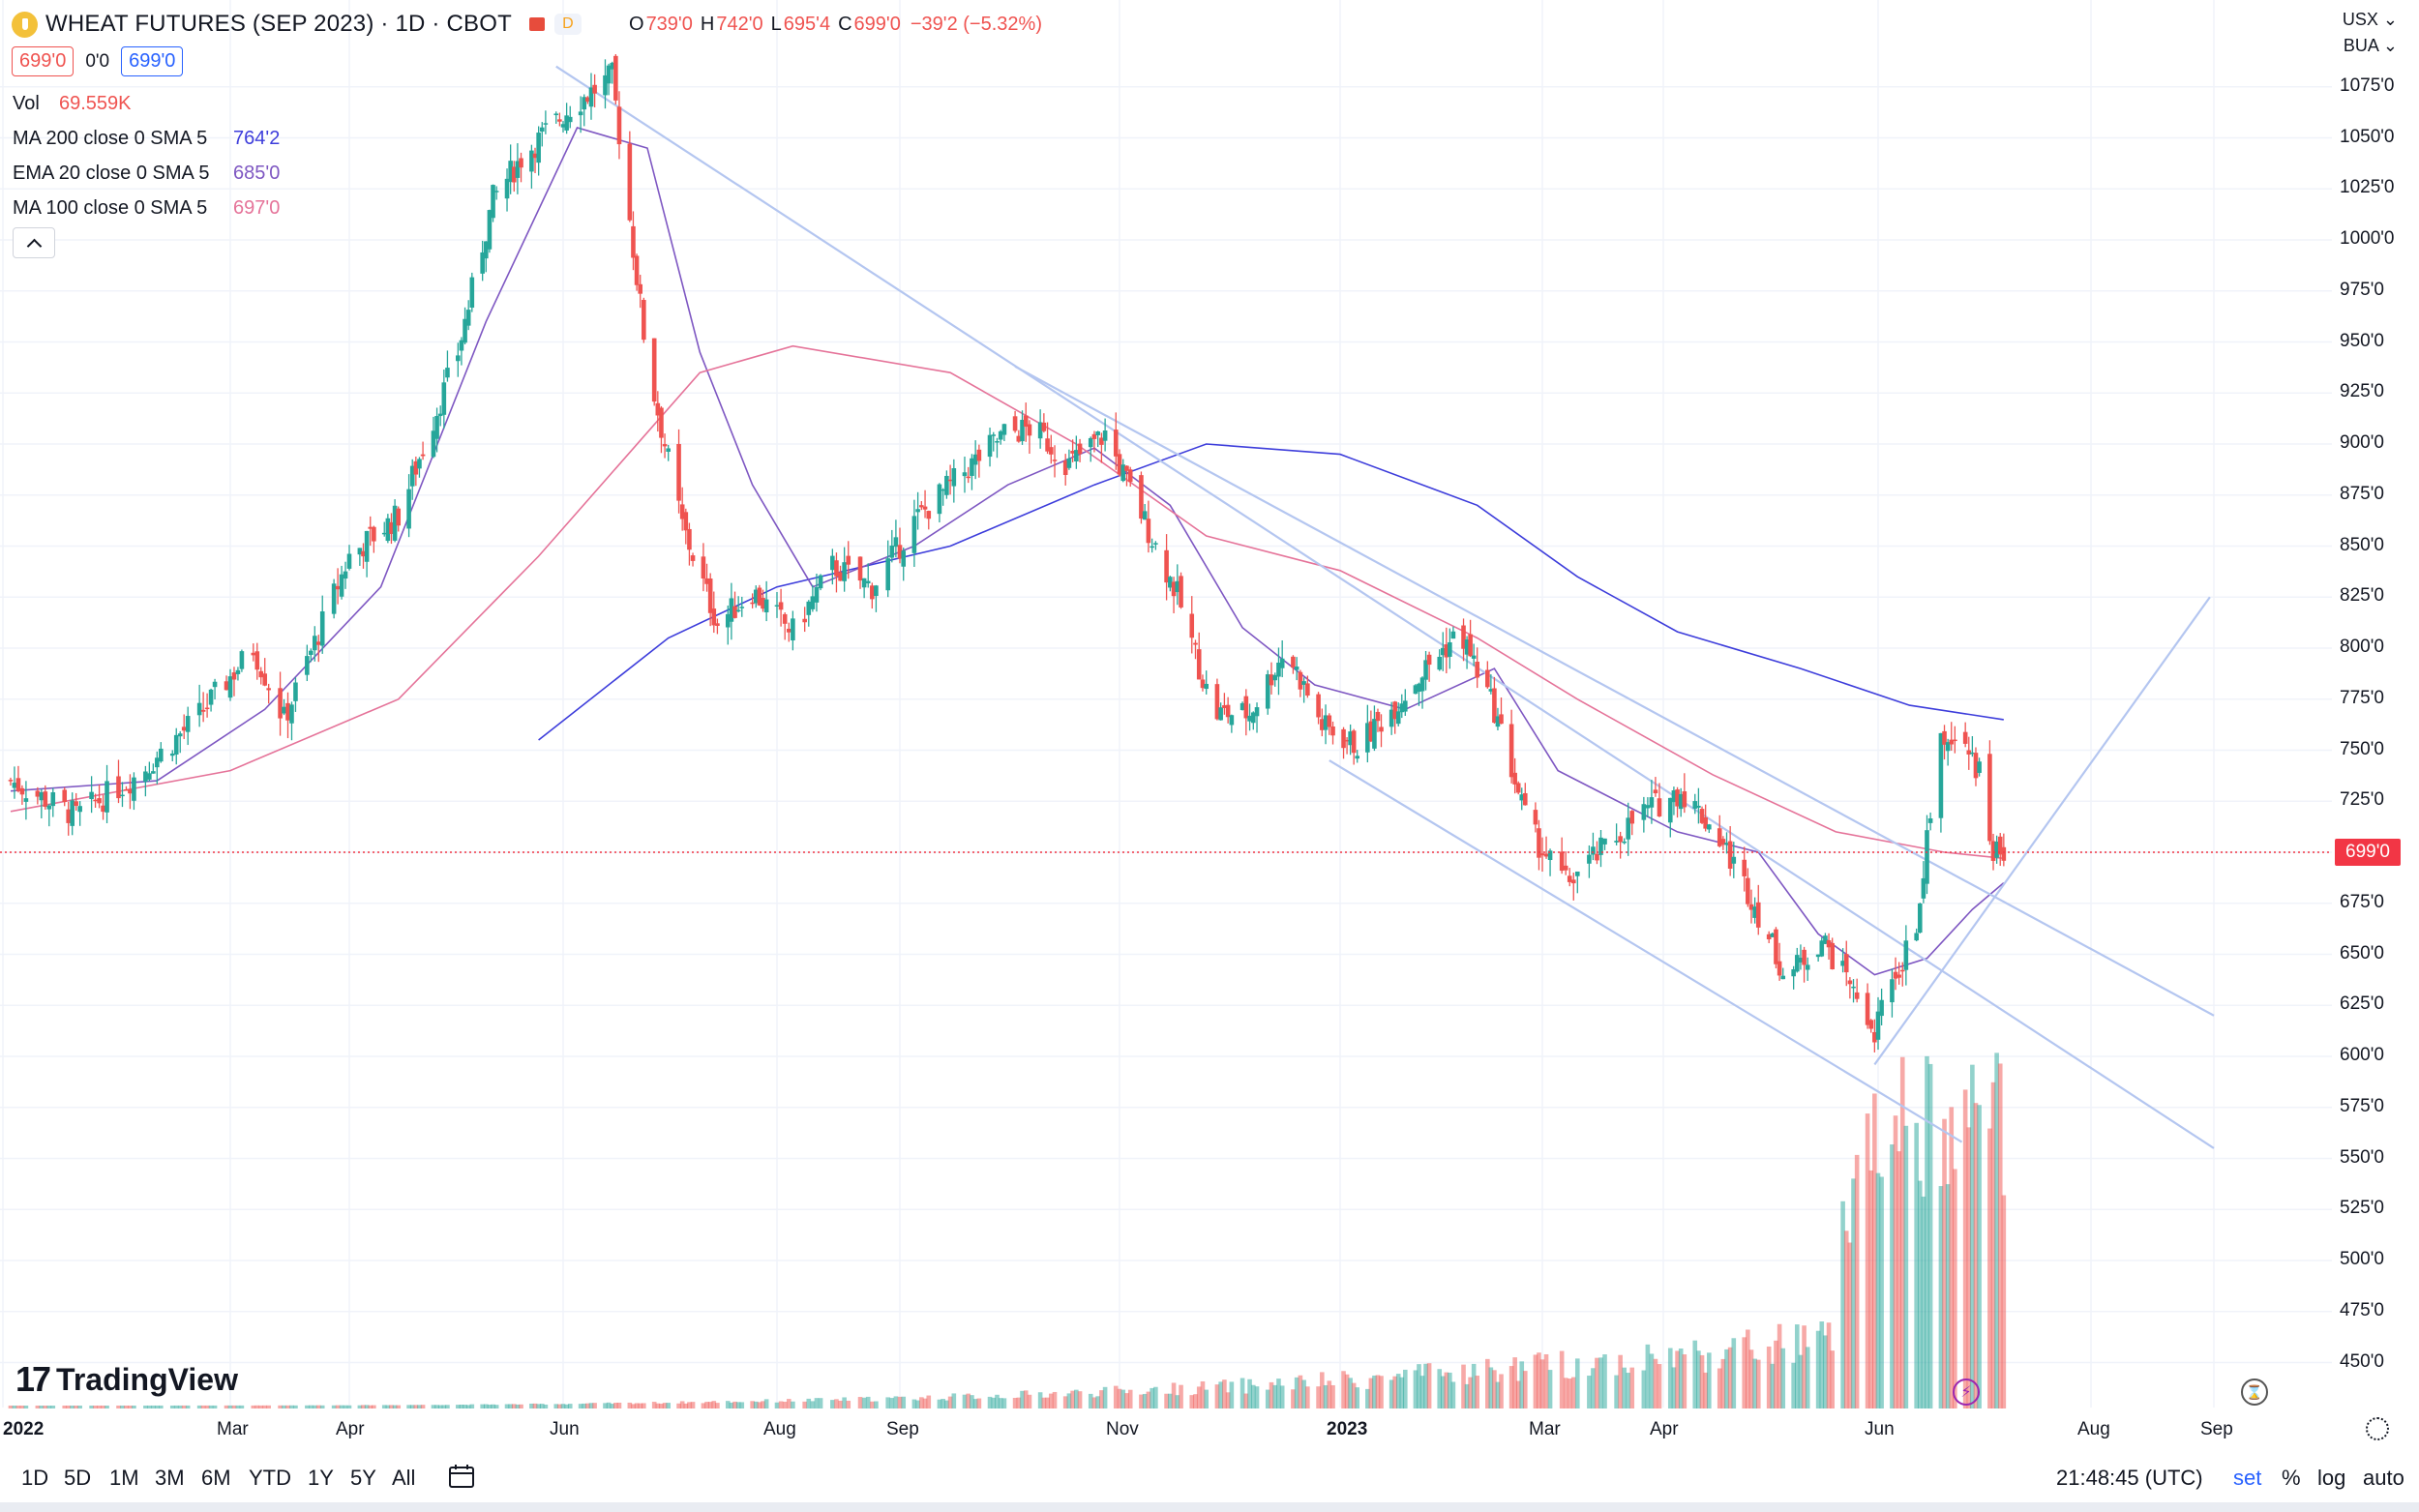 This screenshot has width=2419, height=1512. I want to click on lightning-icon: ⚡, so click(1967, 1393).